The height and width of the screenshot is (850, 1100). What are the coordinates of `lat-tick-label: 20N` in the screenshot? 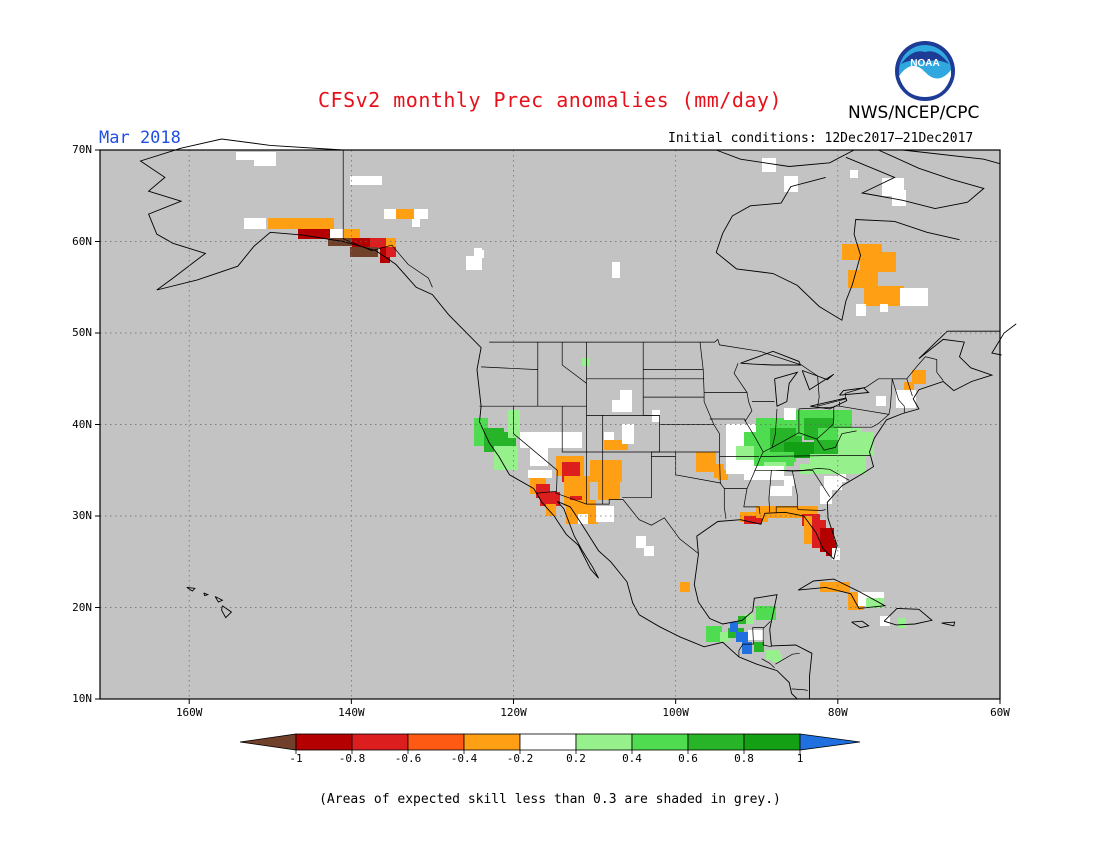 It's located at (82, 607).